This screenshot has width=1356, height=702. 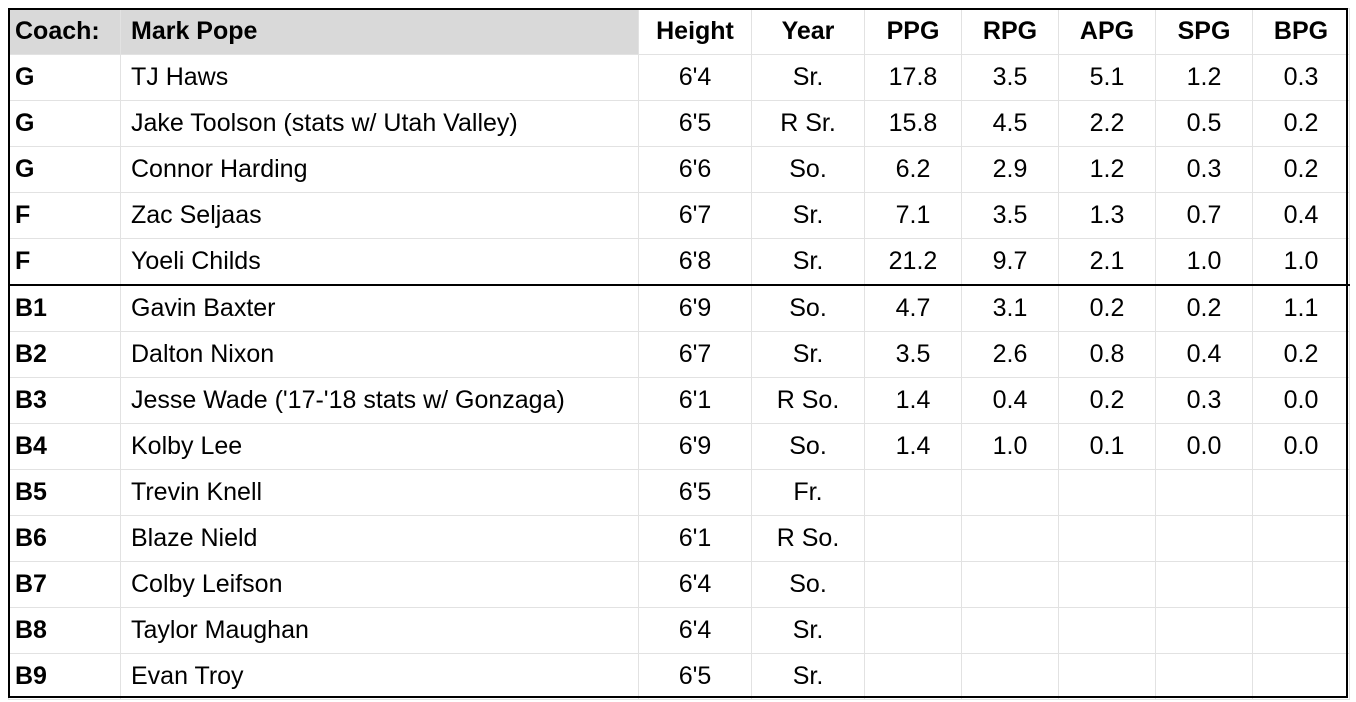 I want to click on spg-cell: 0.2, so click(x=1204, y=308).